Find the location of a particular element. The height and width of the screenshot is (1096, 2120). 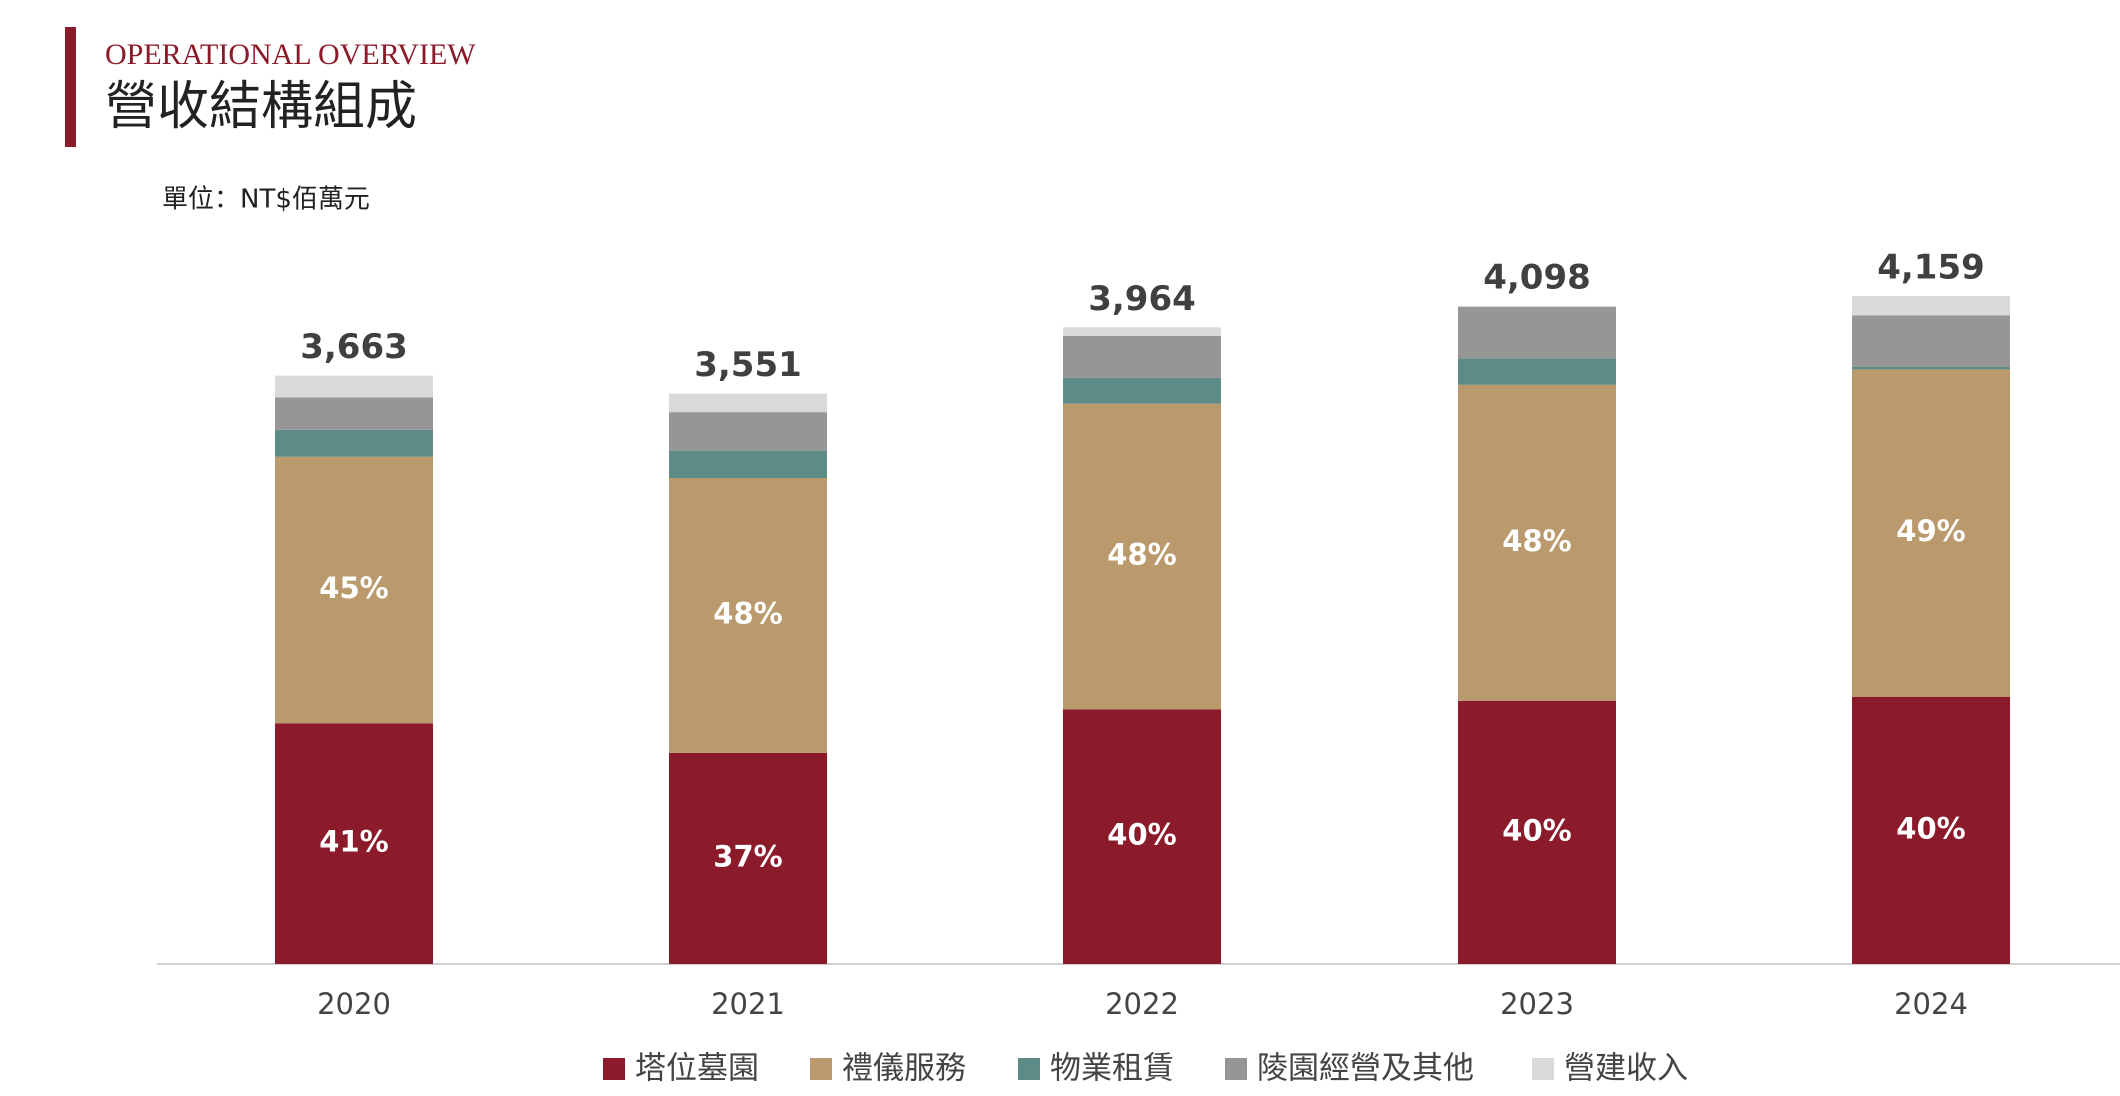

x-tick-label: 2024 is located at coordinates (1931, 1004).